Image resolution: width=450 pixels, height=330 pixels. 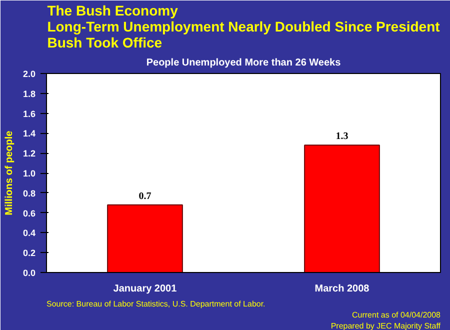 I want to click on chart-title: The Bush Economy Long-Term Unemployment Nearly Doubled Since President Bush Took Office, so click(x=243, y=26).